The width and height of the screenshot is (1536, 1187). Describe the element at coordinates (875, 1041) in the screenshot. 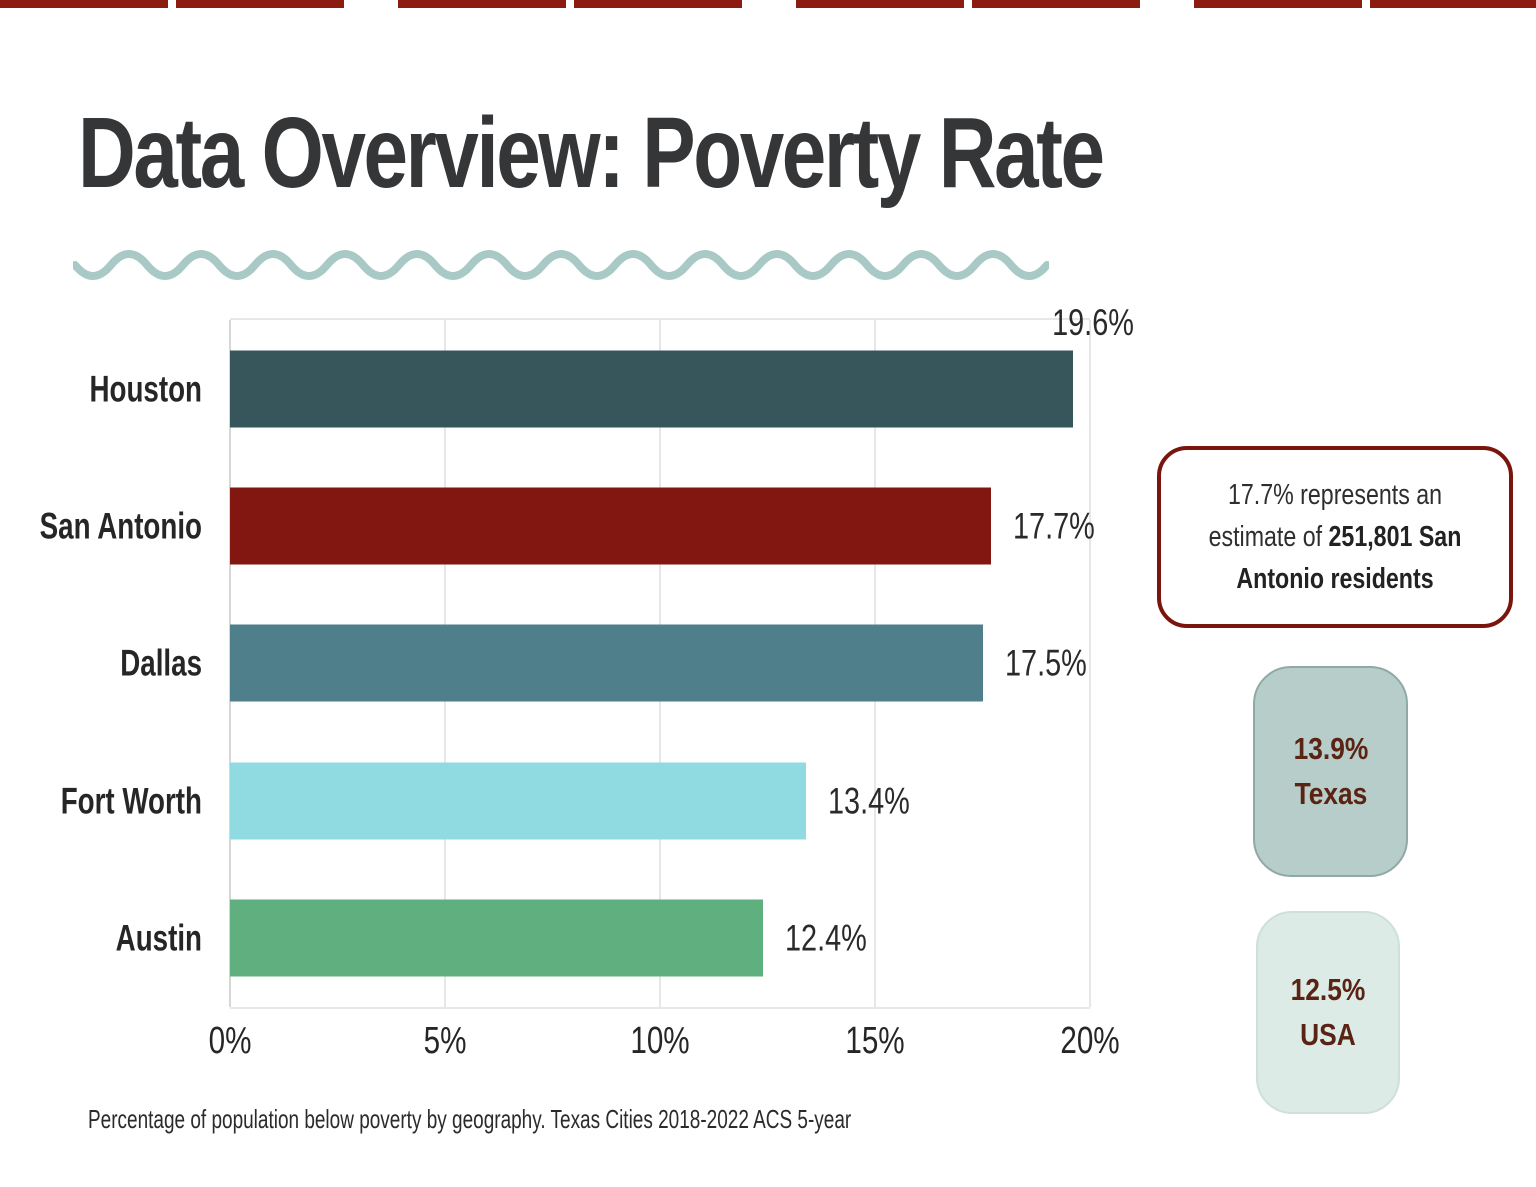

I see `x-tick-label: 15%` at that location.